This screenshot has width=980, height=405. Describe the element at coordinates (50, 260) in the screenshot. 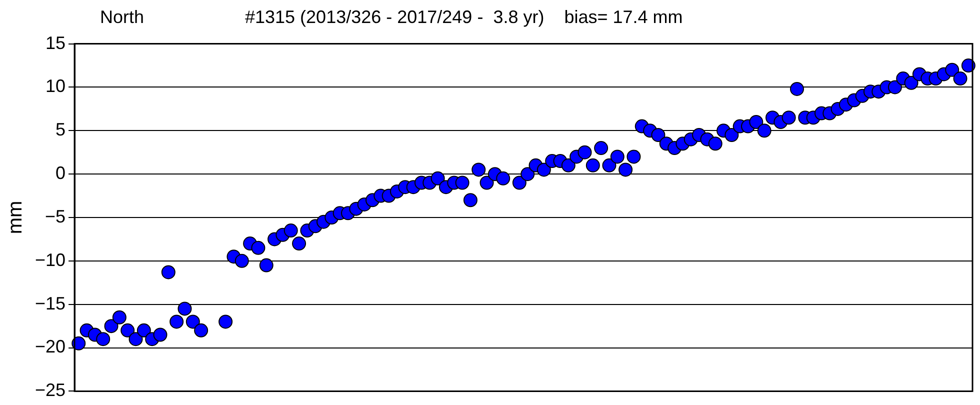

I see `y-tick-label: −10` at that location.